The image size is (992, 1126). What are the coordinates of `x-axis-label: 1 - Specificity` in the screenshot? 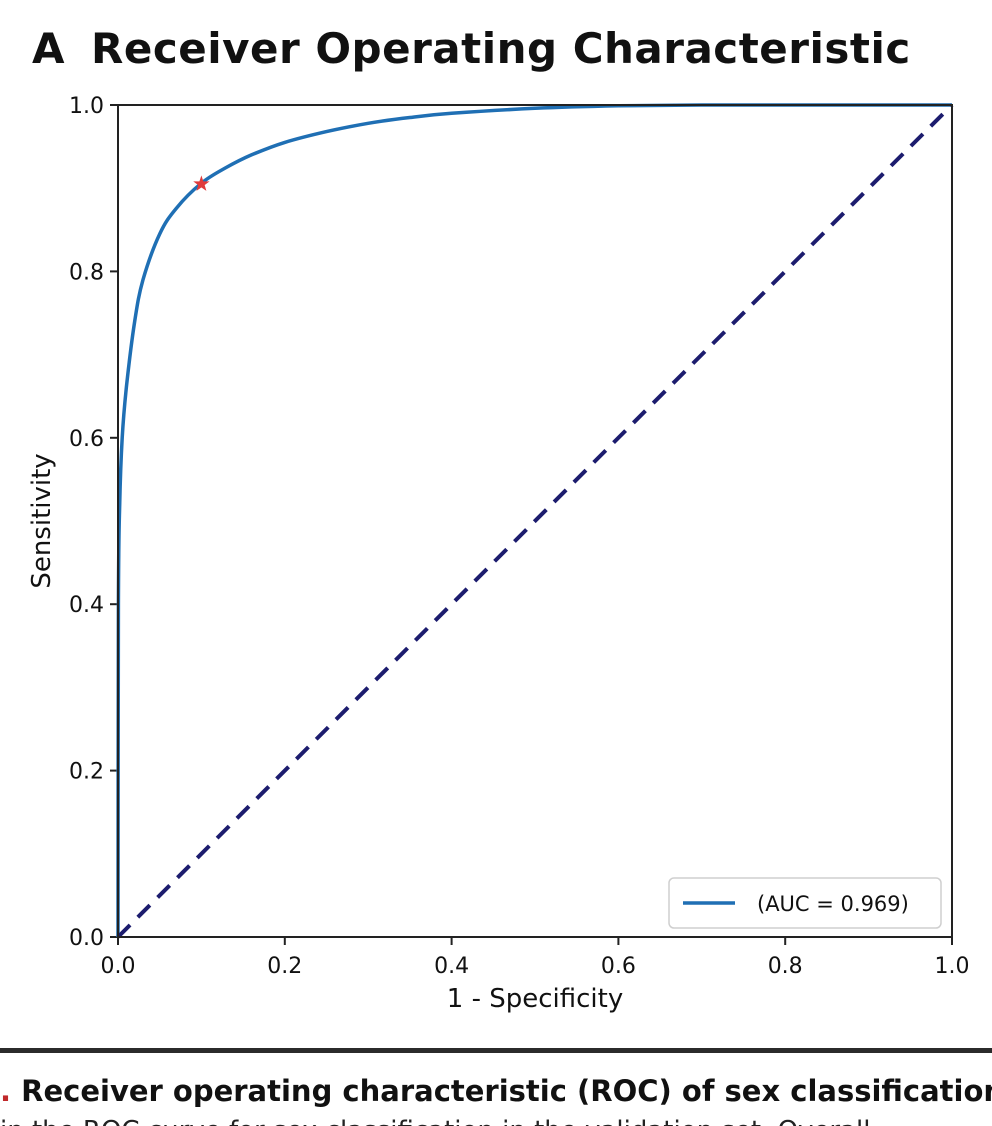 It's located at (535, 999).